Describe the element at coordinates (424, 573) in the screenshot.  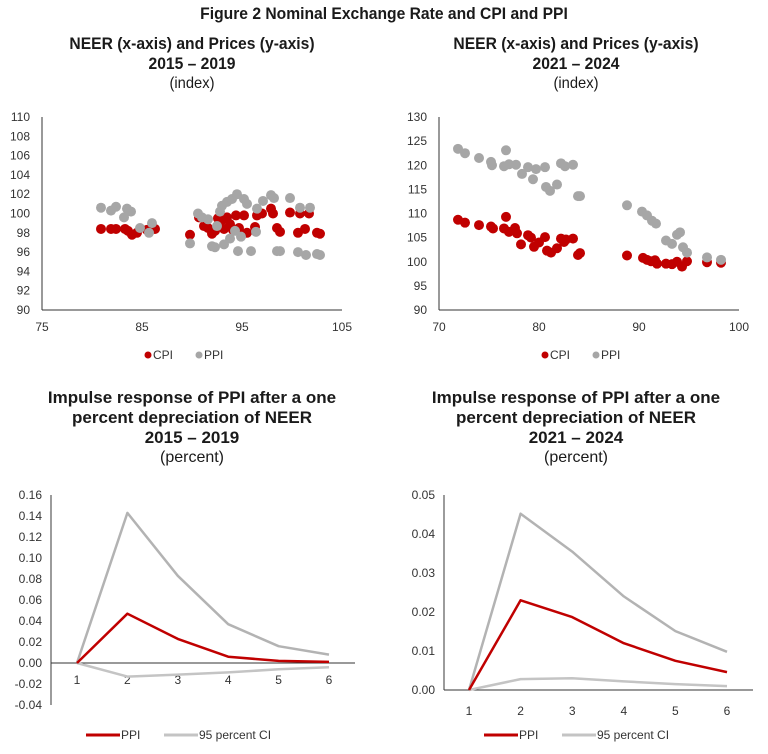
I see `y-tick-label: 0.03` at that location.